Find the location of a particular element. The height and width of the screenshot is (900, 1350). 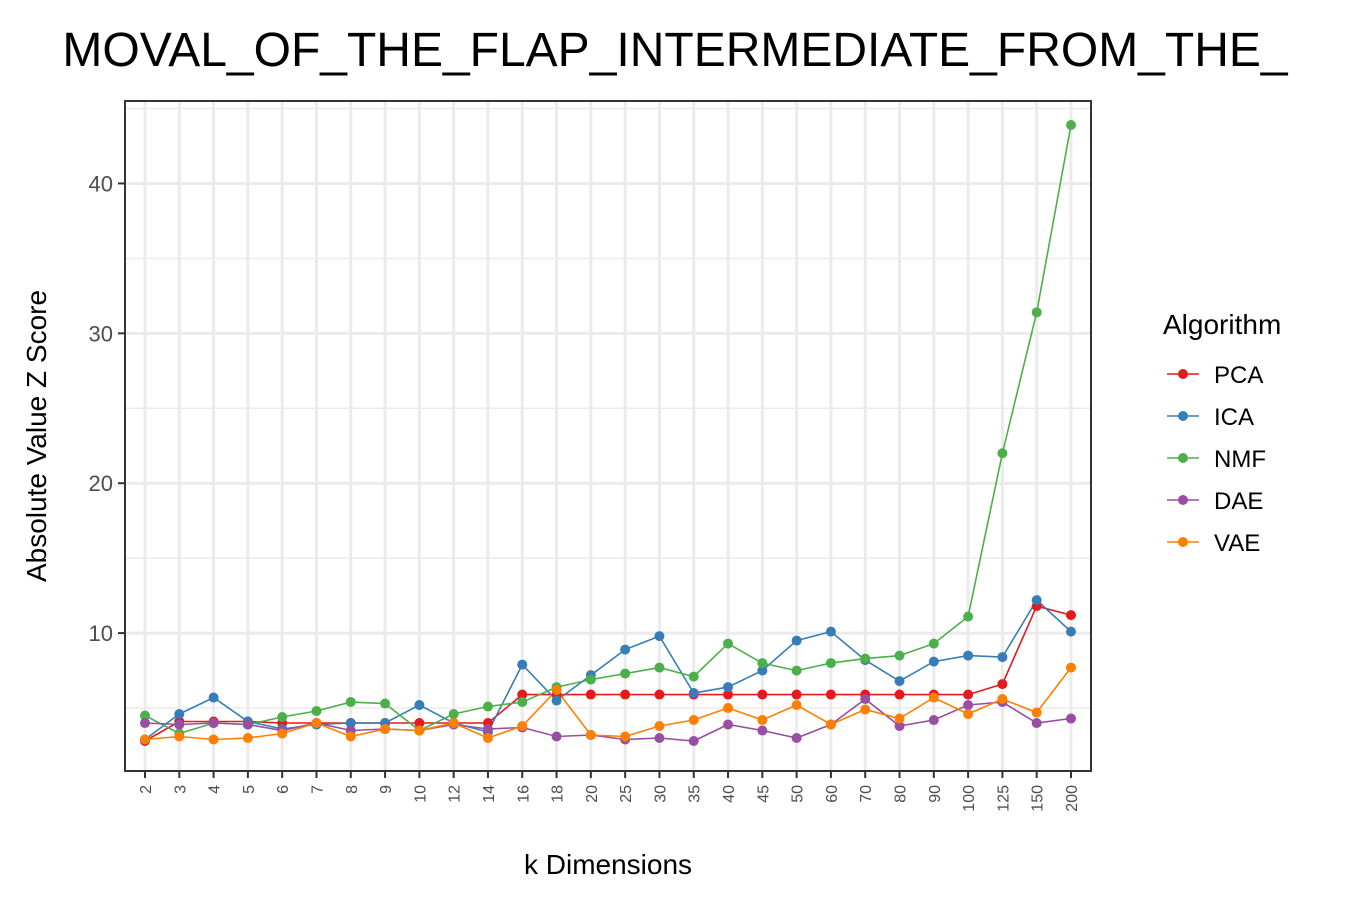

x-tick-label: 10 is located at coordinates (420, 794).